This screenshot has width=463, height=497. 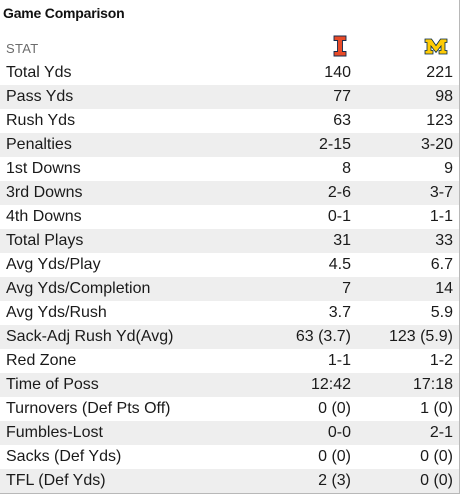 I want to click on stat-name: Penalties, so click(x=39, y=144).